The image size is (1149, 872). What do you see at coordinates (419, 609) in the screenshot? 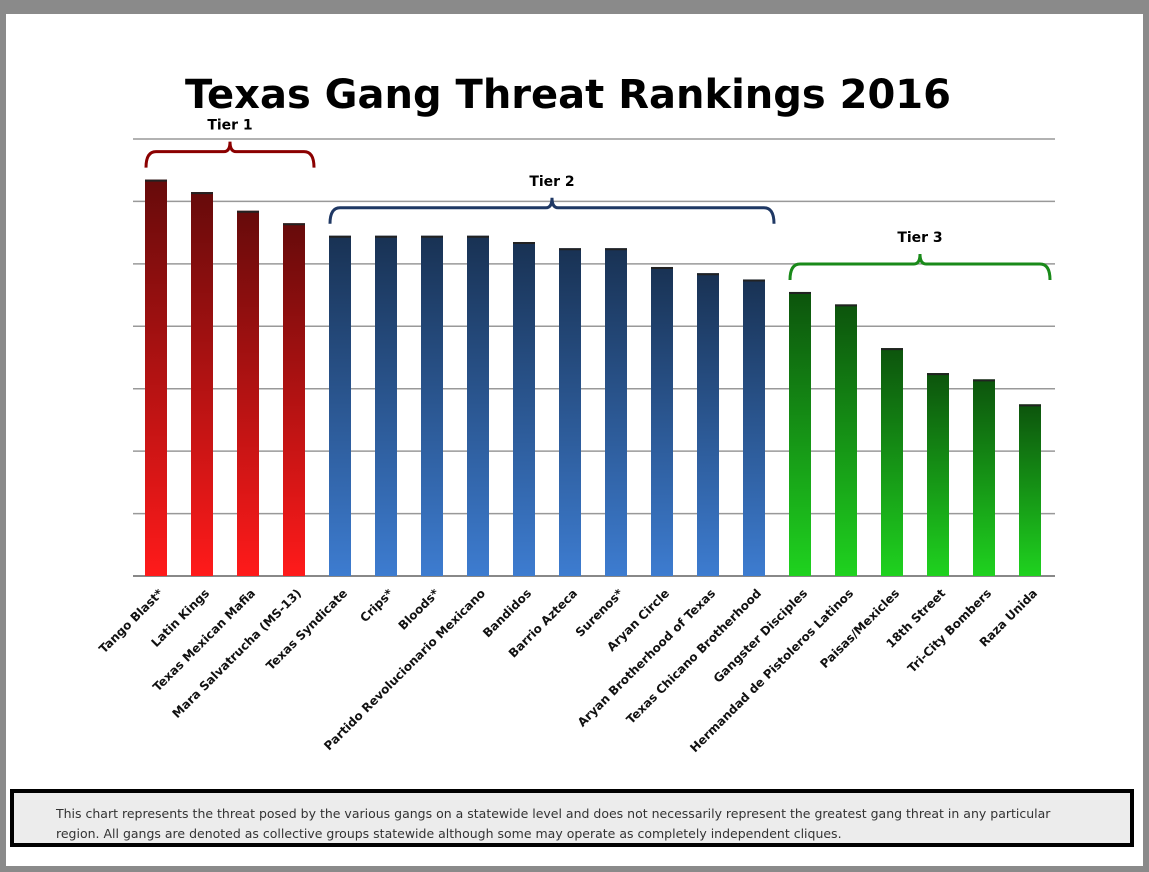
I see `x-tick-label: Bloods*` at bounding box center [419, 609].